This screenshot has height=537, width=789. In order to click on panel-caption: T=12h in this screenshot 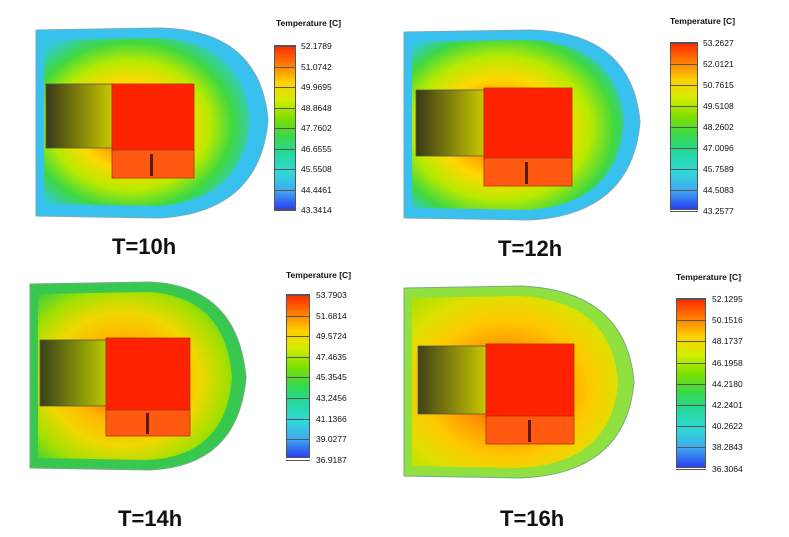, I will do `click(530, 248)`.